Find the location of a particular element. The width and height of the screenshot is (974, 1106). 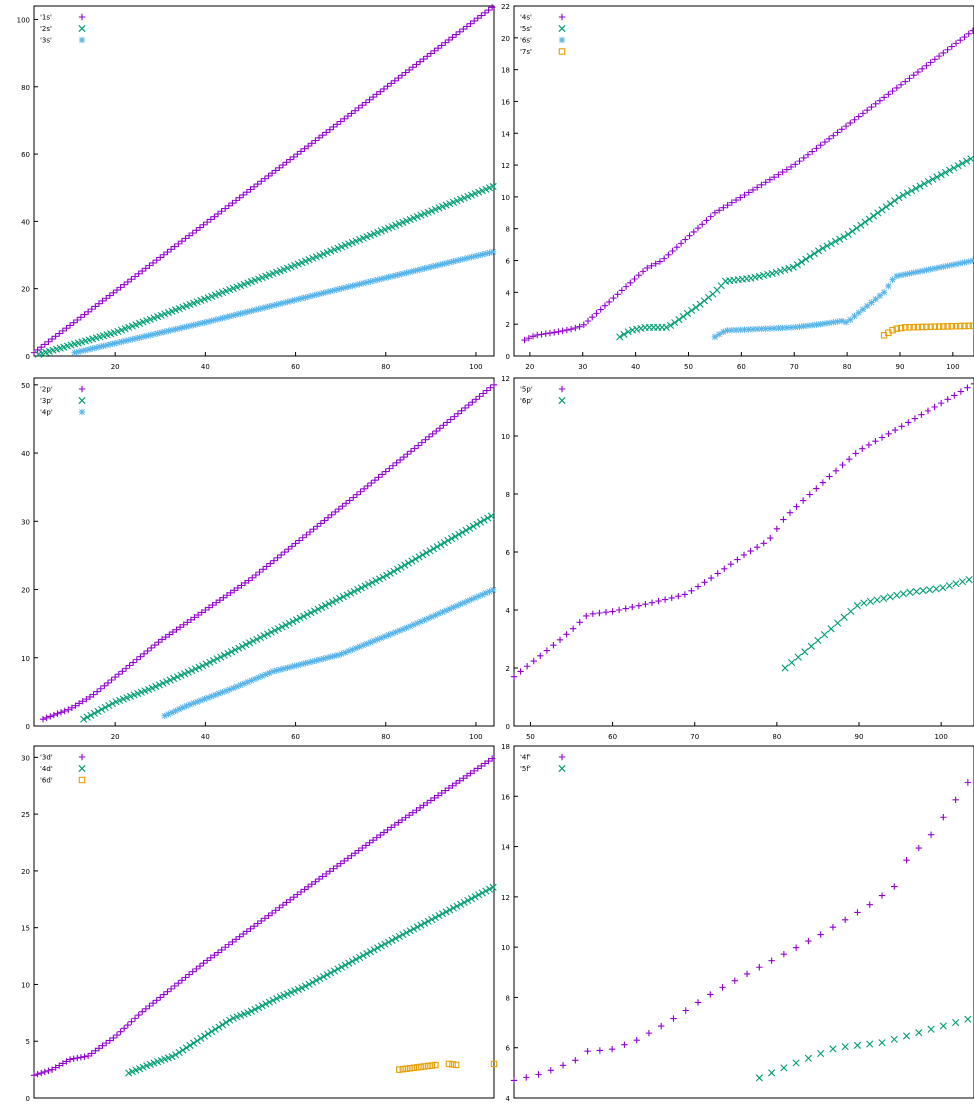

y-tick-label: 2 is located at coordinates (508, 325).